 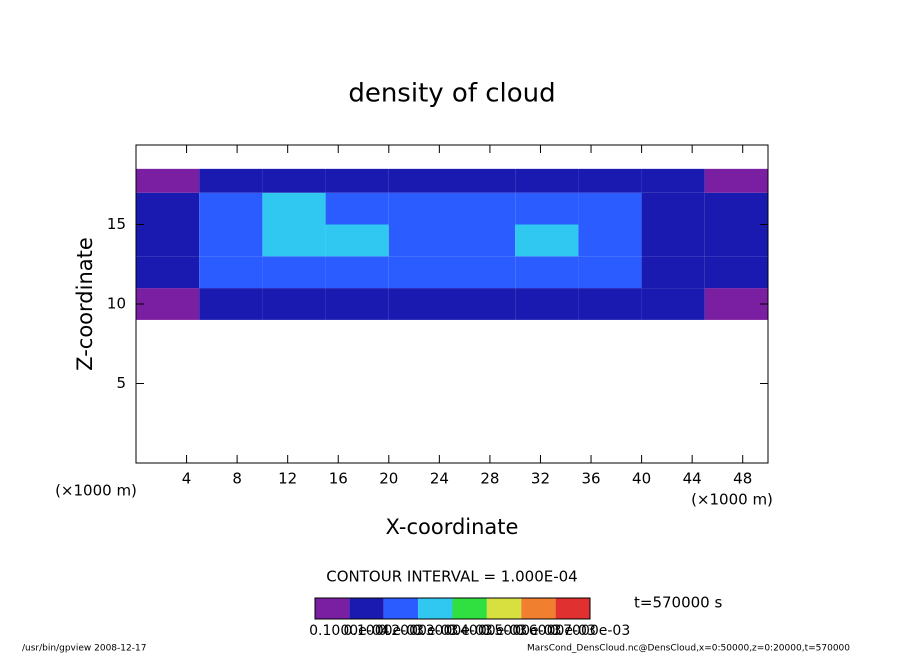 I want to click on footer-left: /usr/bin/gpview 2008-12-17, so click(x=84, y=649).